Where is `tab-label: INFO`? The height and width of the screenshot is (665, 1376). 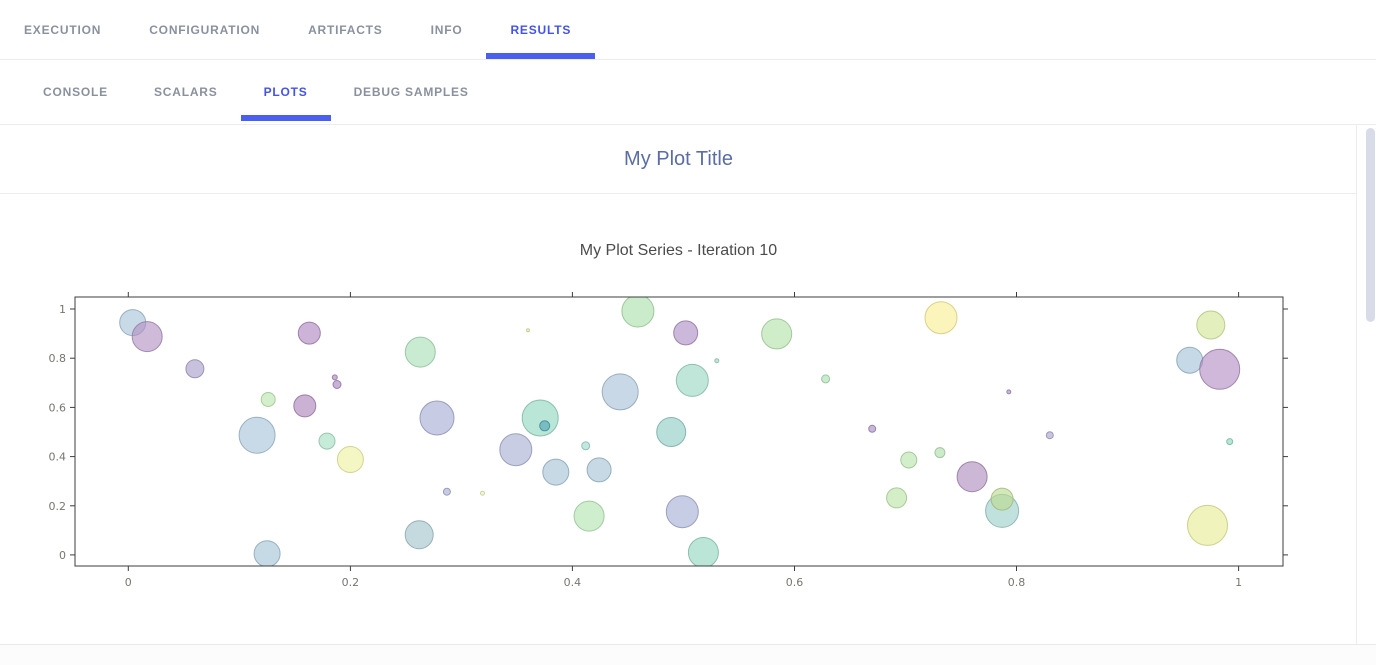
tab-label: INFO is located at coordinates (446, 29).